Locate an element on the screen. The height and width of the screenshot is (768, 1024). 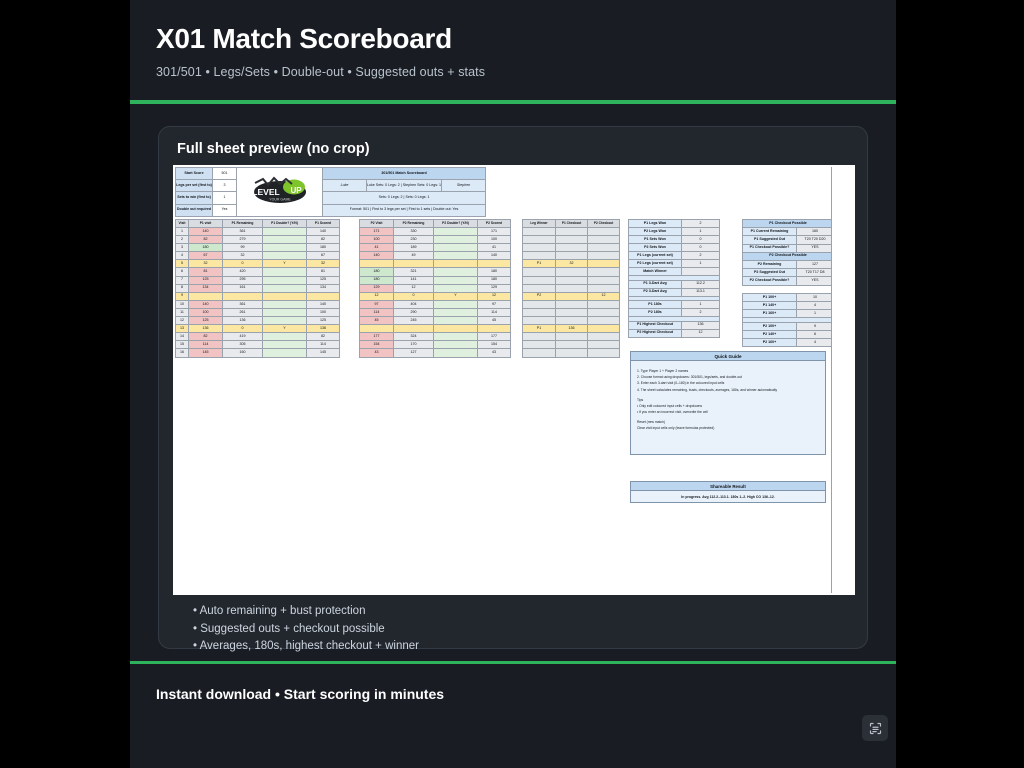
player1-name-cell: Luke is located at coordinates (344, 186).